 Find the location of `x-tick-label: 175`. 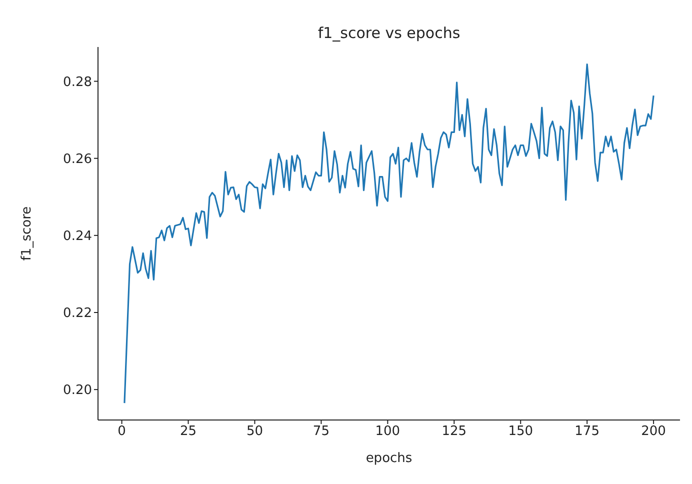

x-tick-label: 175 is located at coordinates (587, 432).